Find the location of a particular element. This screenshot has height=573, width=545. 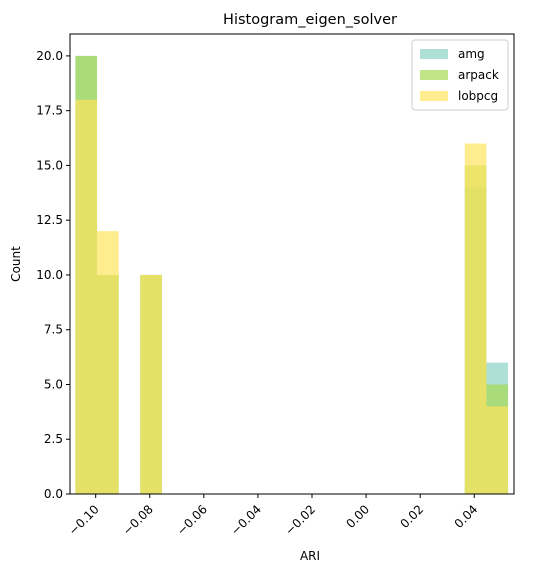

y-tick-label: 2.5 is located at coordinates (53, 439).